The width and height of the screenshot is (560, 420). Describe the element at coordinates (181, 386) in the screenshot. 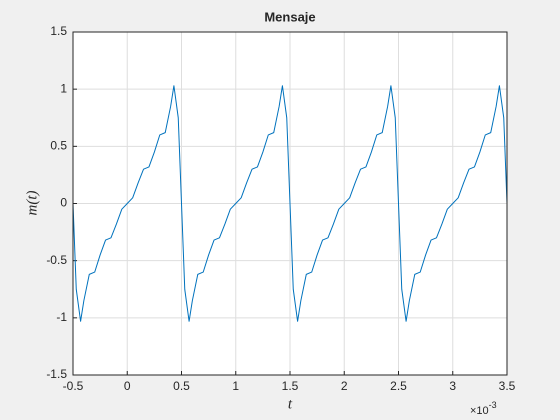

I see `x-tick-label: 0.5` at that location.